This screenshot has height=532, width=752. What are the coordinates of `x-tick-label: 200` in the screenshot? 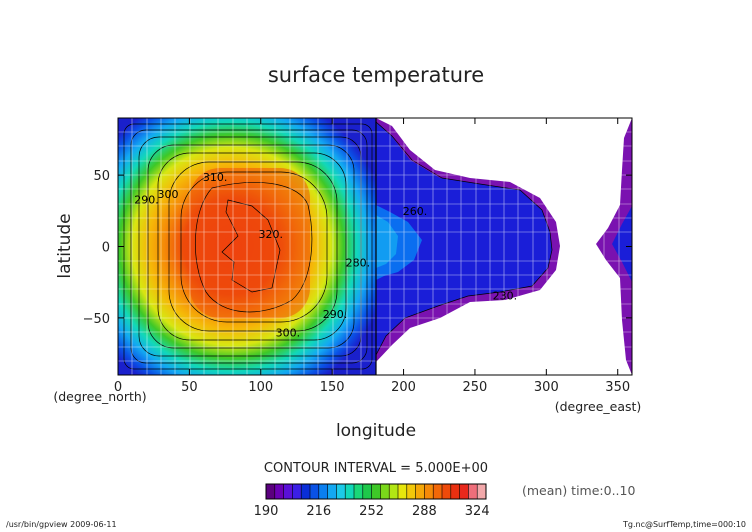 It's located at (403, 387).